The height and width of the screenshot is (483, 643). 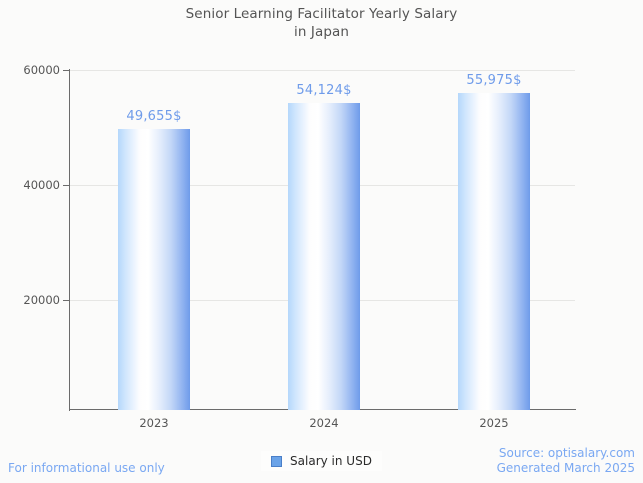 What do you see at coordinates (41, 300) in the screenshot?
I see `y-tick-label-20000: 20000` at bounding box center [41, 300].